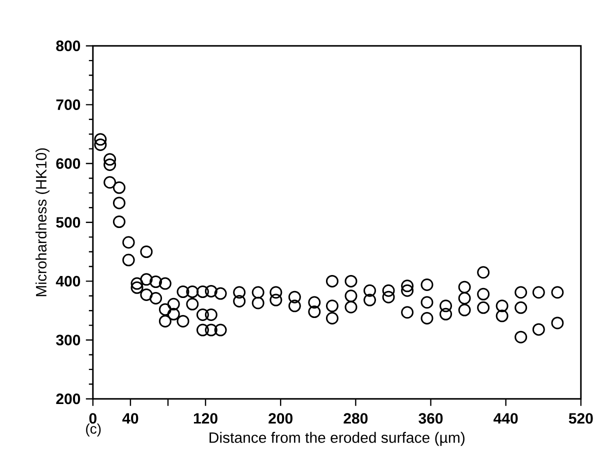  I want to click on y-tick-label: 500, so click(68, 222).